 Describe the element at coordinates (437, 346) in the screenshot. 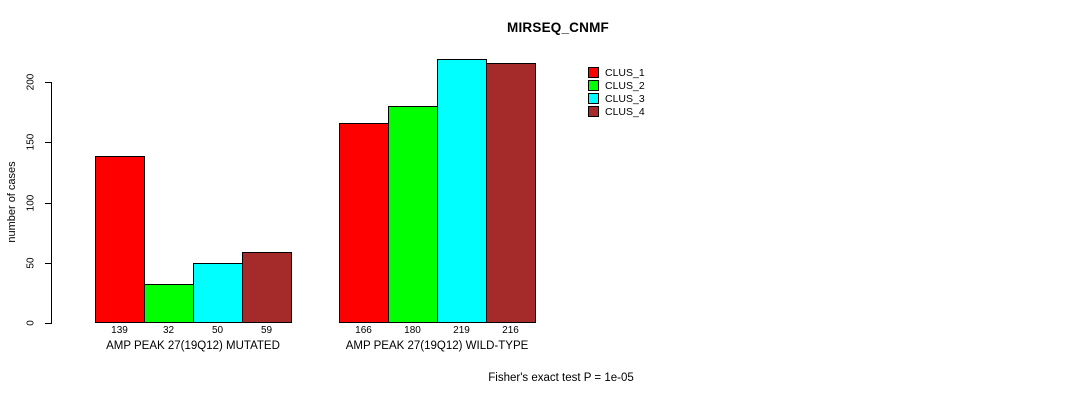

I see `group-label: AMP PEAK 27(19Q12) WILD-TYPE` at that location.